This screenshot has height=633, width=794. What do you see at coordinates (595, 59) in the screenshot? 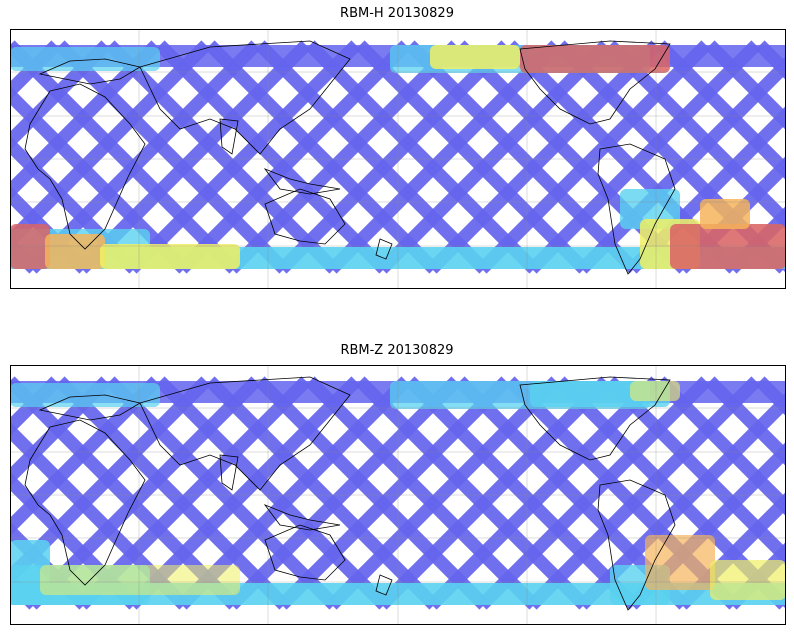
I see `north-red-region` at bounding box center [595, 59].